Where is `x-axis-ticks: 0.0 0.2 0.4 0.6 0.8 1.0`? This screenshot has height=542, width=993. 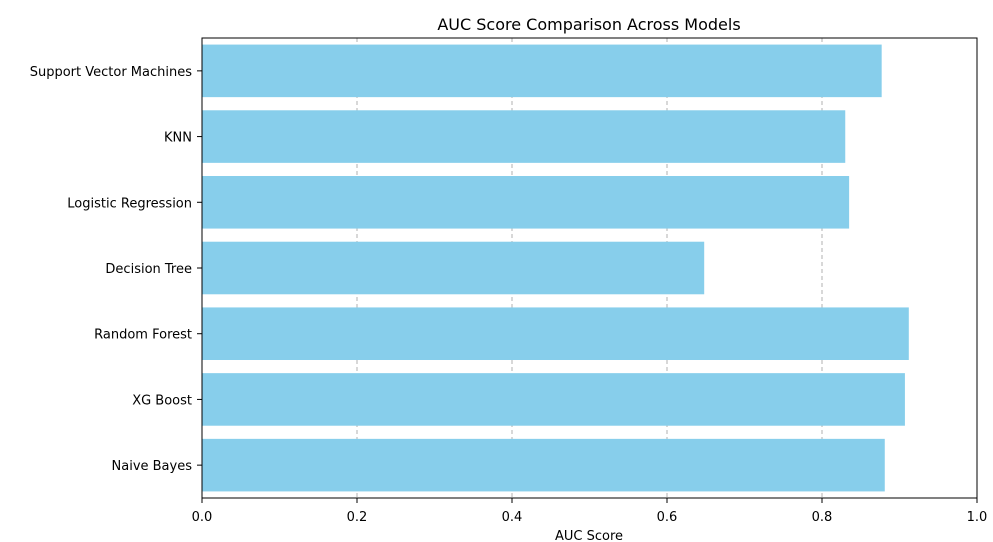
x-axis-ticks: 0.0 0.2 0.4 0.6 0.8 1.0 is located at coordinates (590, 511).